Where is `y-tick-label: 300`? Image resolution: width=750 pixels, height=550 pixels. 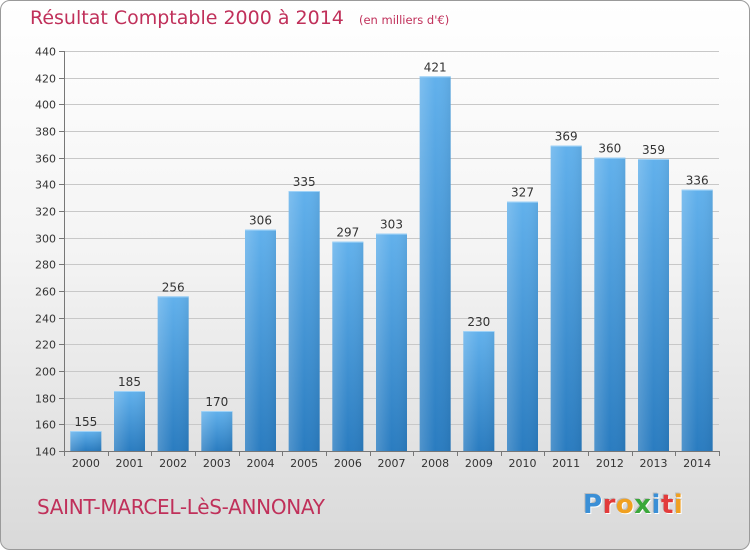 y-tick-label: 300 is located at coordinates (45, 239).